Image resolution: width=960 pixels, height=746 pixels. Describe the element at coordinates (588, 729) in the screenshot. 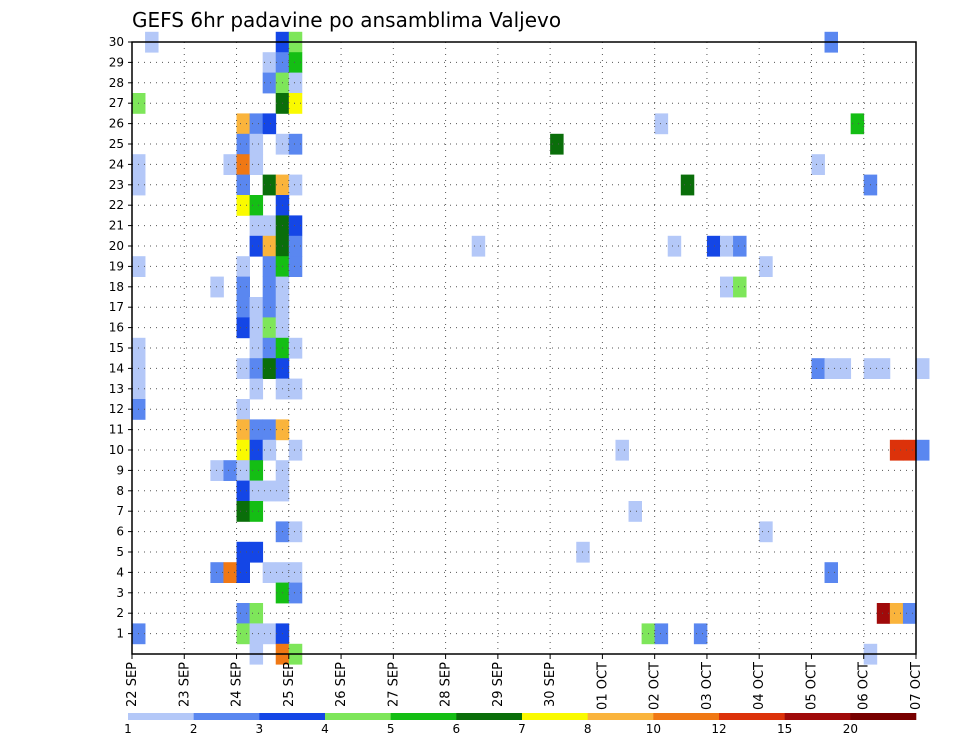

I see `colorbar-label: 8` at that location.